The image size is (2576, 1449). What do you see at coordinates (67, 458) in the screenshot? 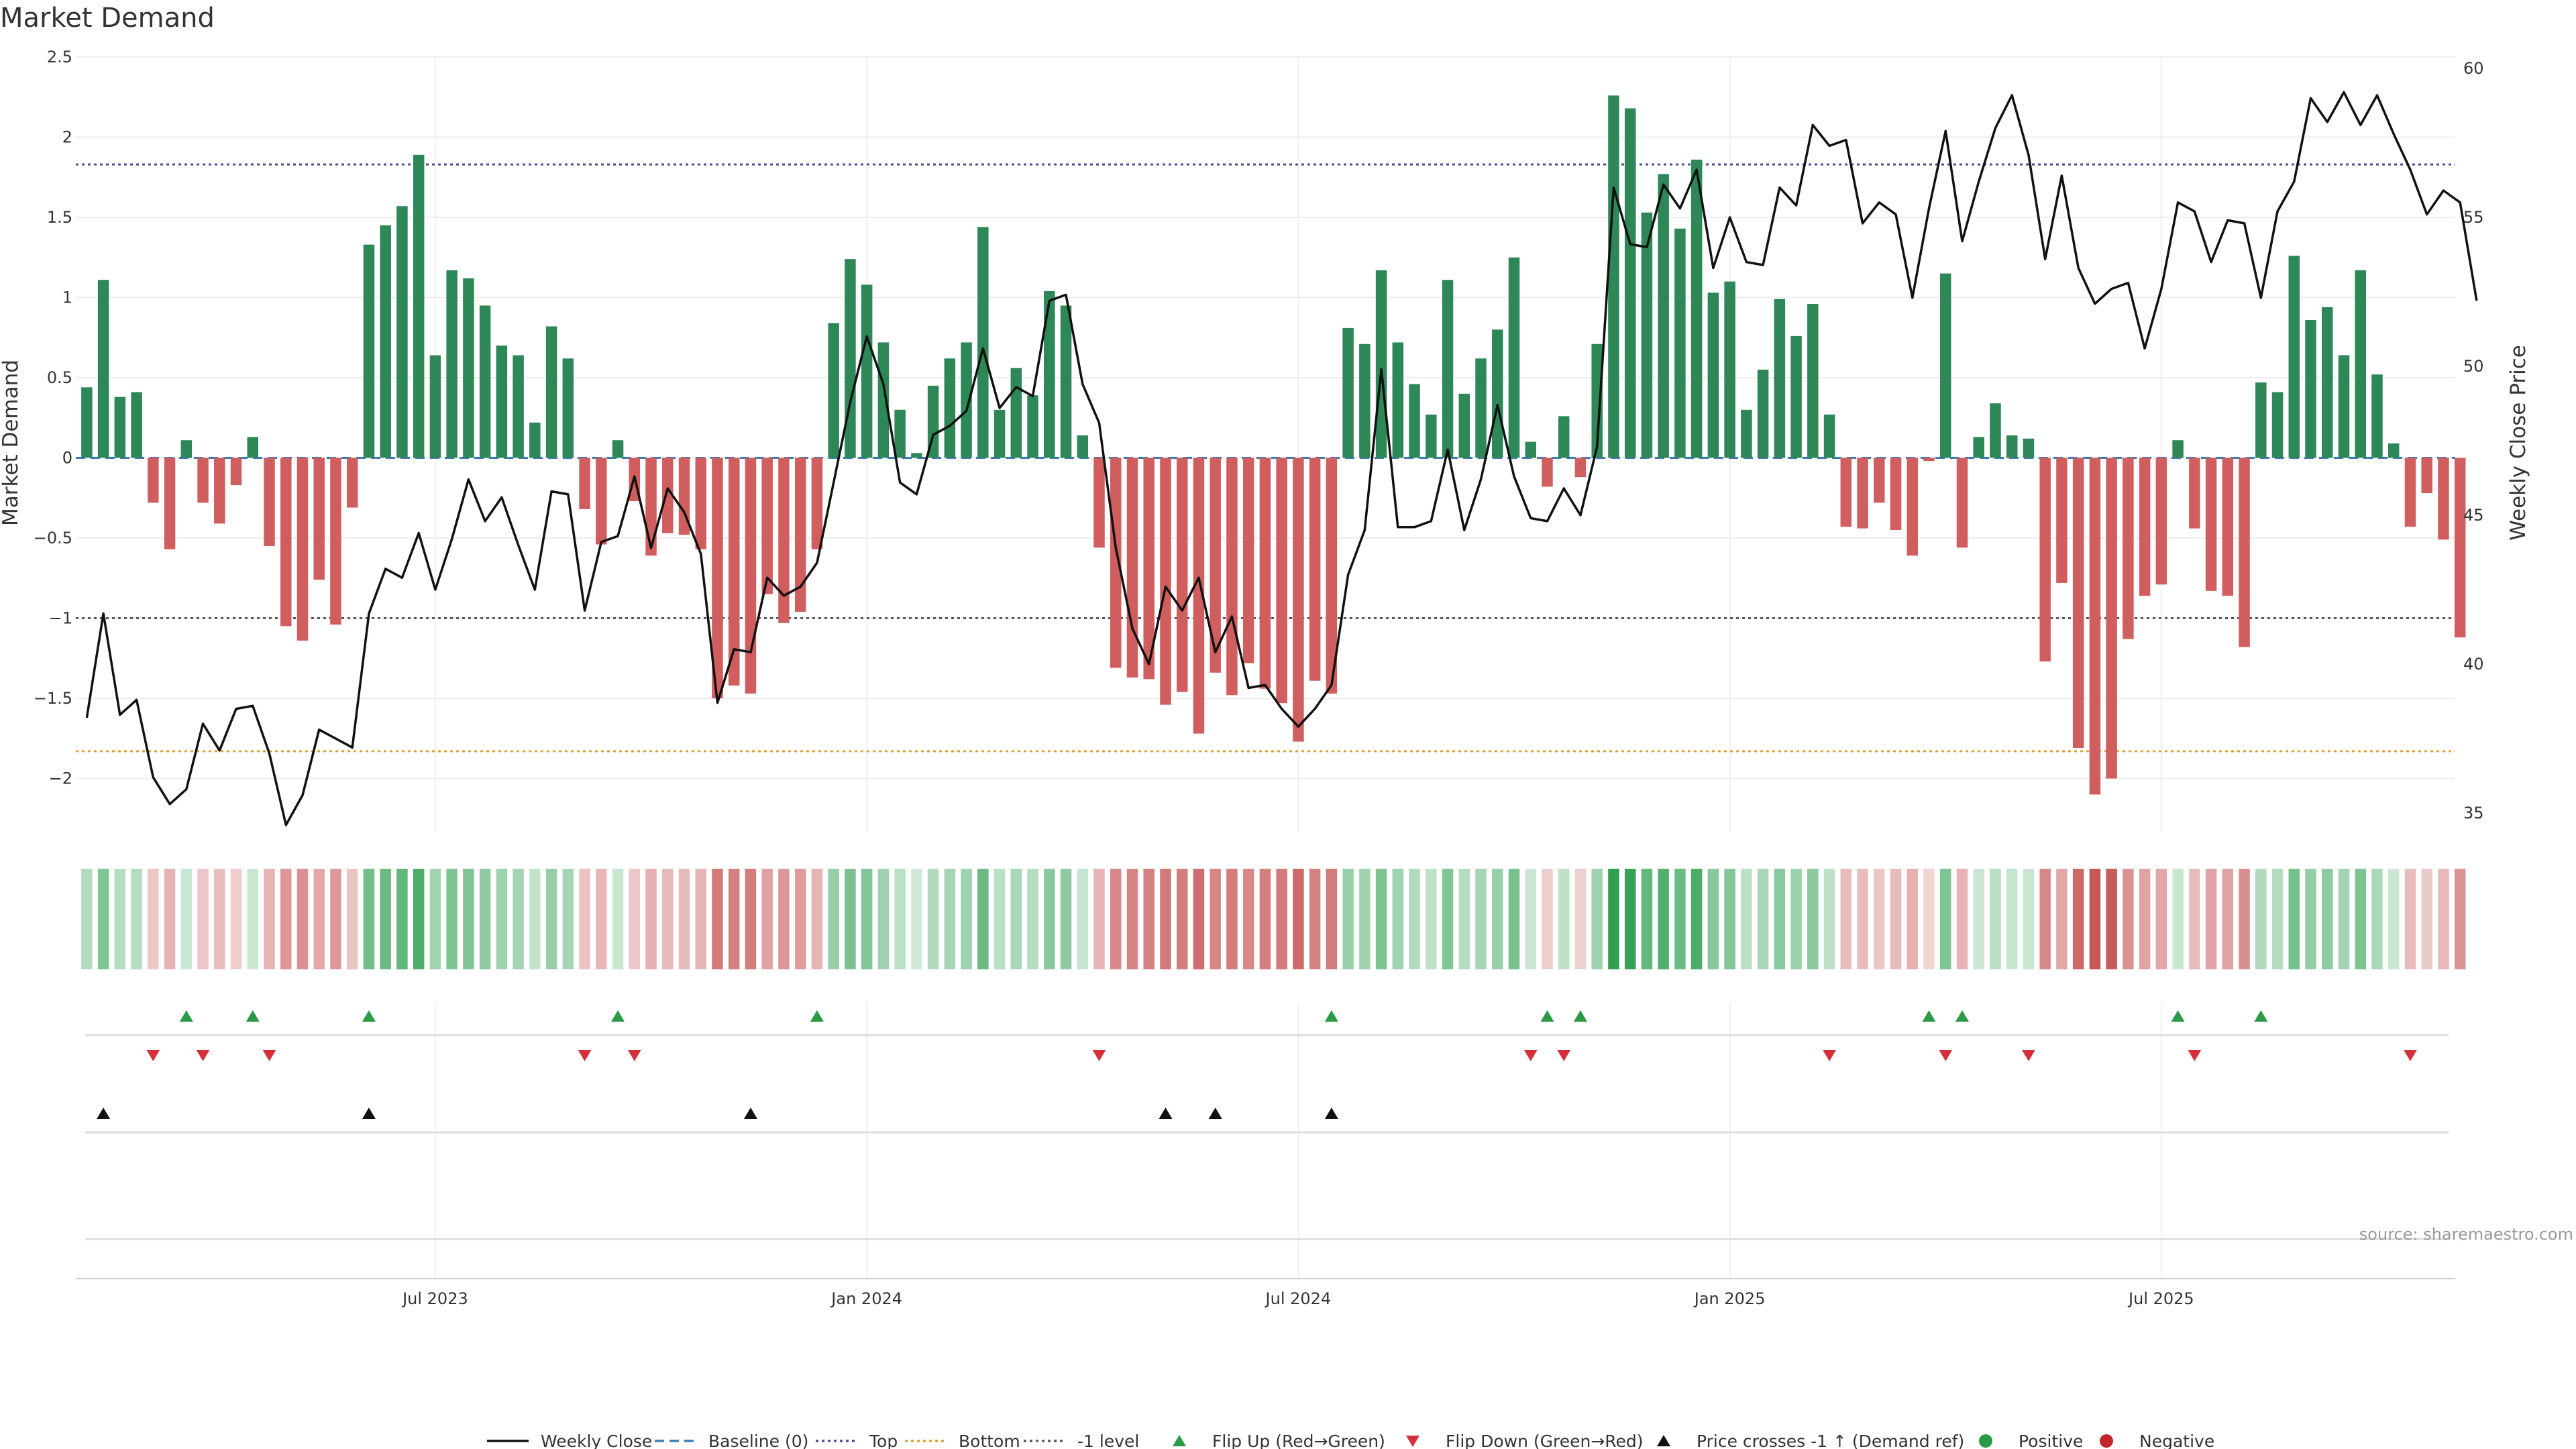
I see `left-tick-label: 0` at bounding box center [67, 458].